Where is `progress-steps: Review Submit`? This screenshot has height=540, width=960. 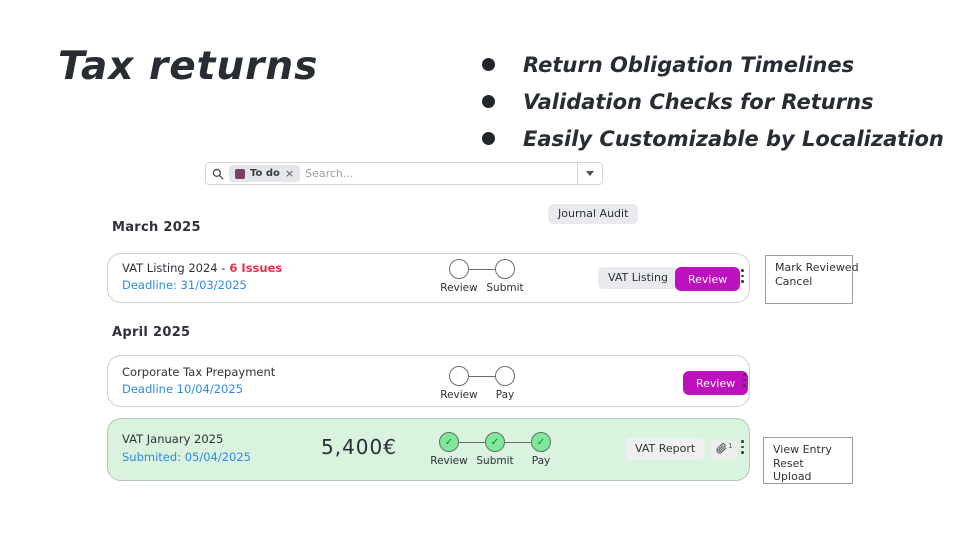
progress-steps: Review Submit is located at coordinates (482, 276).